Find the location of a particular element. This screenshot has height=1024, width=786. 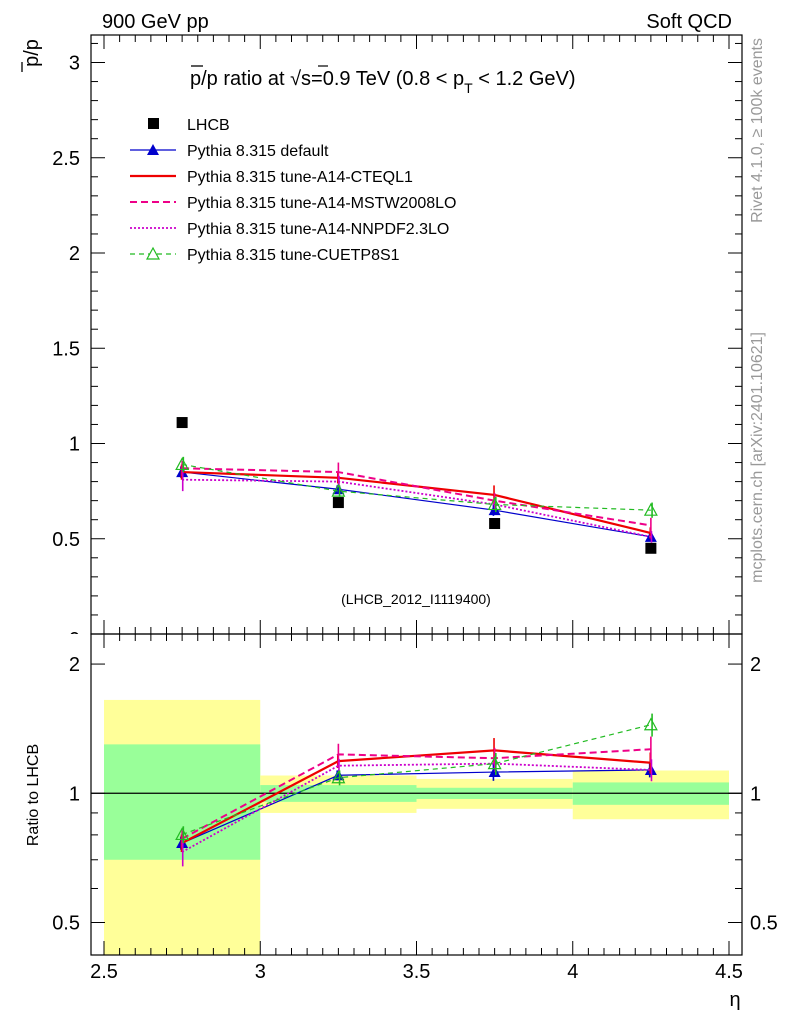

plot-title-part: p/p ratio at is located at coordinates (240, 79).